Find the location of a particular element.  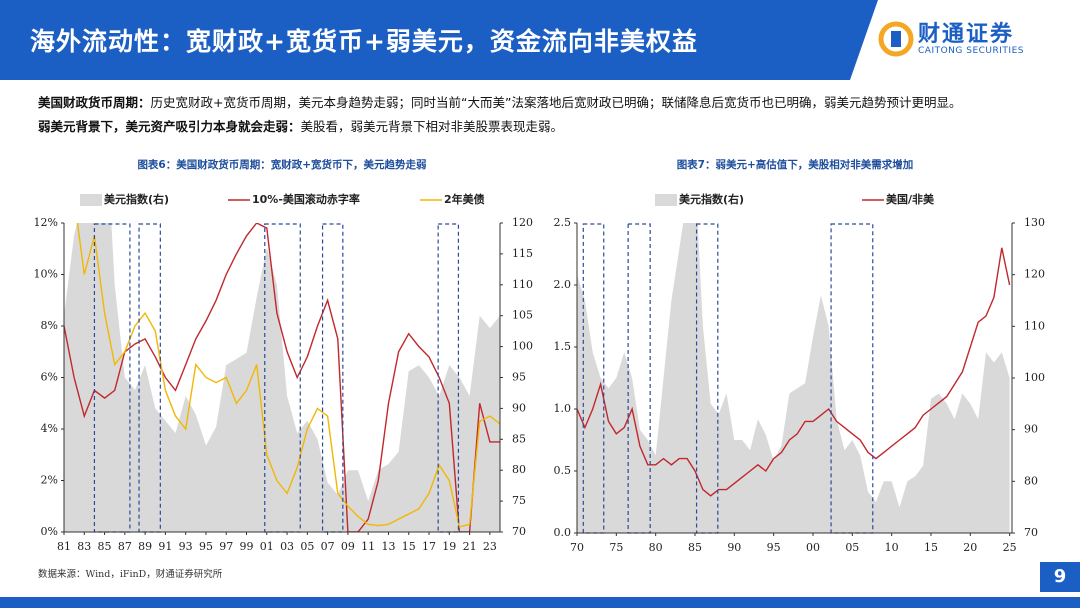

logo-background is located at coordinates (965, 40).